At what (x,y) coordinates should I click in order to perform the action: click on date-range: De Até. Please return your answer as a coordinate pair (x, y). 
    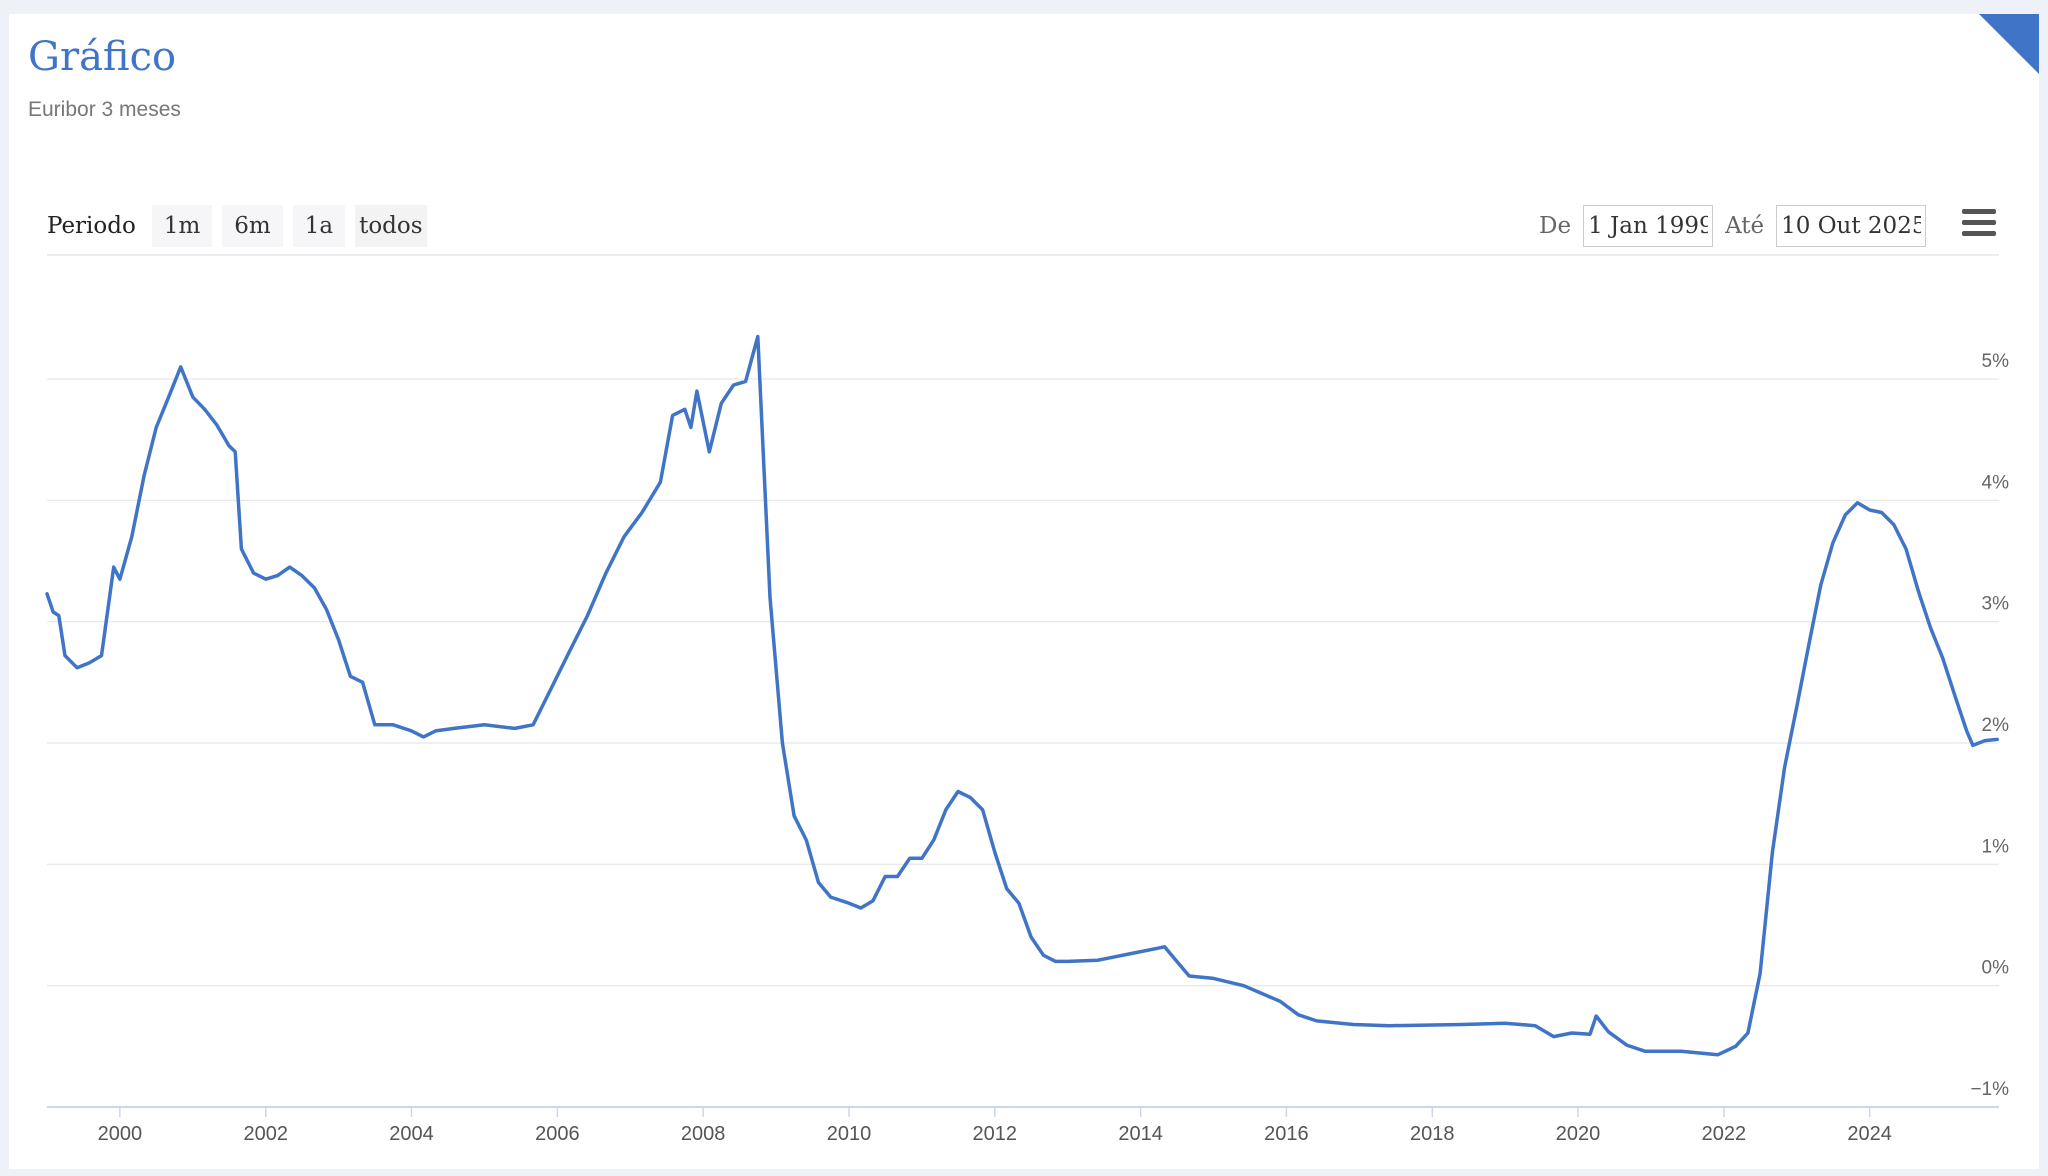
    Looking at the image, I should click on (1733, 226).